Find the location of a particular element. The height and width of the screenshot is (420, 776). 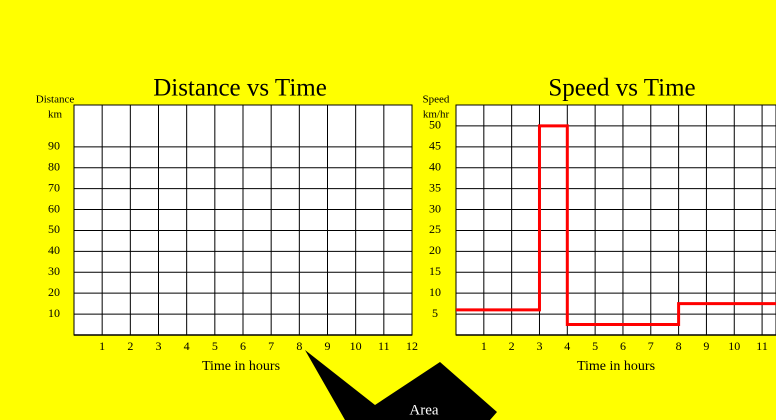

y-tick-label: 25 is located at coordinates (435, 229).